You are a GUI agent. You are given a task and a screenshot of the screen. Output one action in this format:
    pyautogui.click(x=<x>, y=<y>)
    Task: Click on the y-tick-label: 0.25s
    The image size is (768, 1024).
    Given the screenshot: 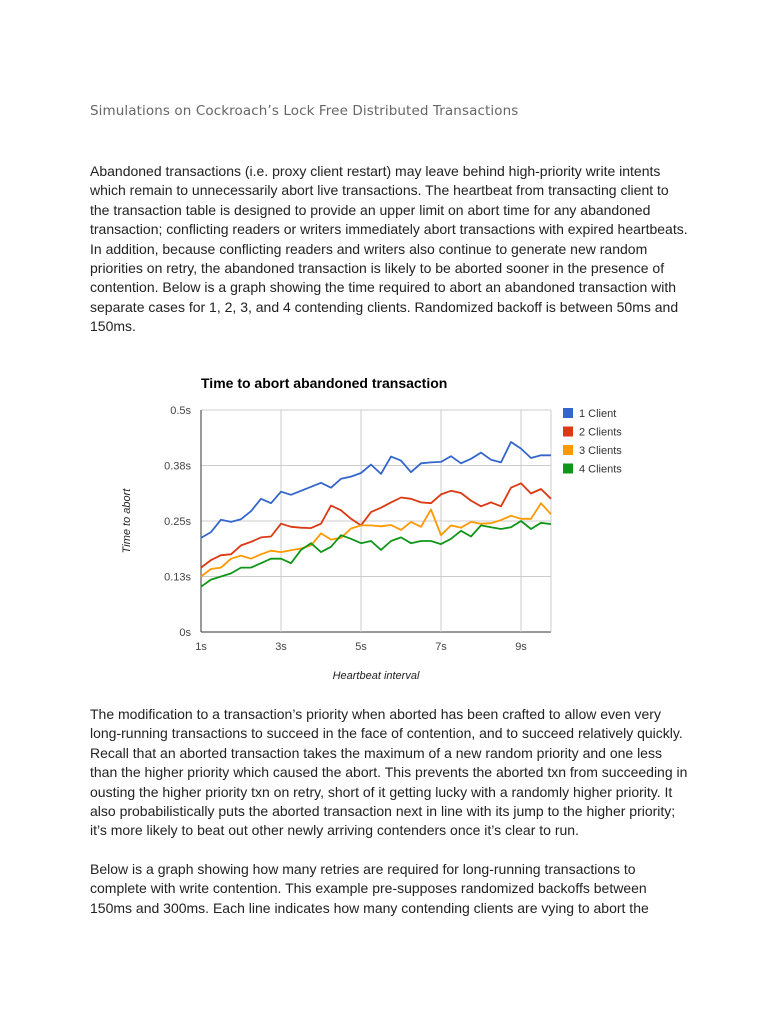 What is the action you would take?
    pyautogui.click(x=177, y=522)
    